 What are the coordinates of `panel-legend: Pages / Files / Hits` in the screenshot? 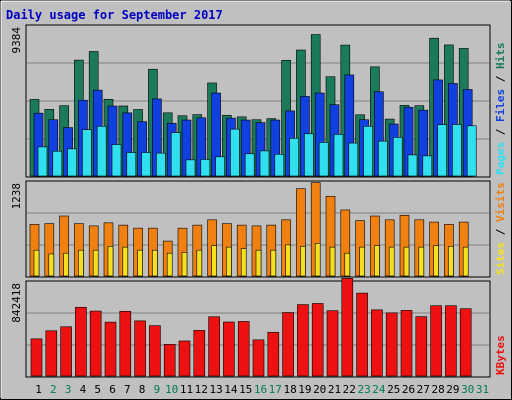 It's located at (500, 109).